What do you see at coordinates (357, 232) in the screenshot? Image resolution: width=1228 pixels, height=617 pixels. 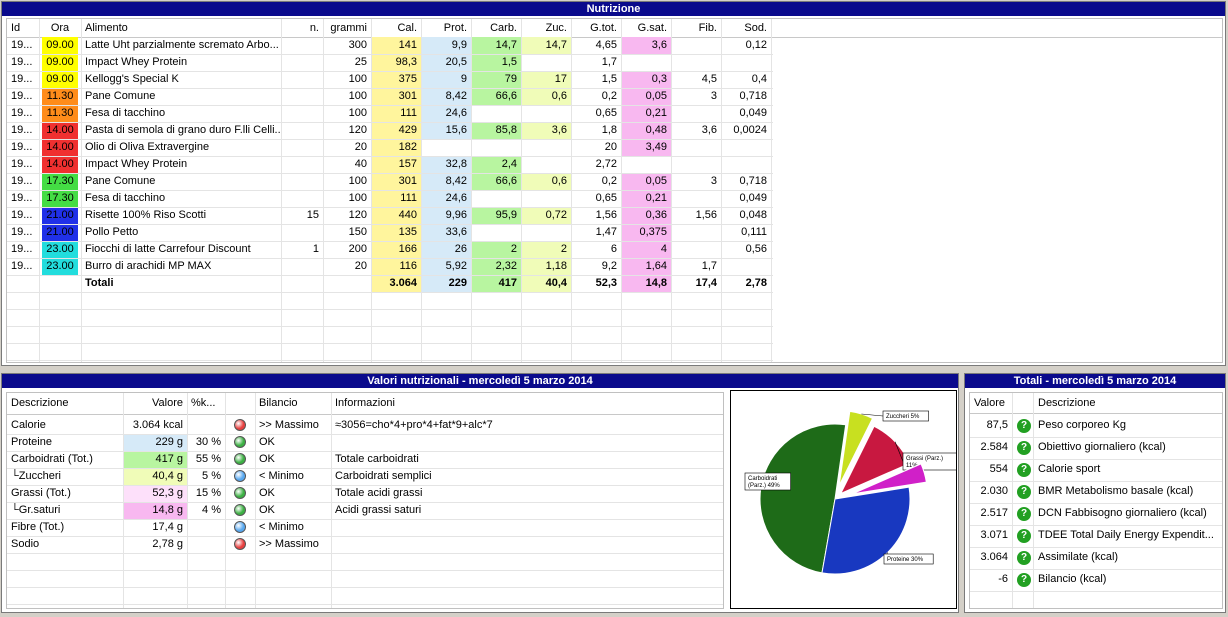 I see `cell-grammi: 150` at bounding box center [357, 232].